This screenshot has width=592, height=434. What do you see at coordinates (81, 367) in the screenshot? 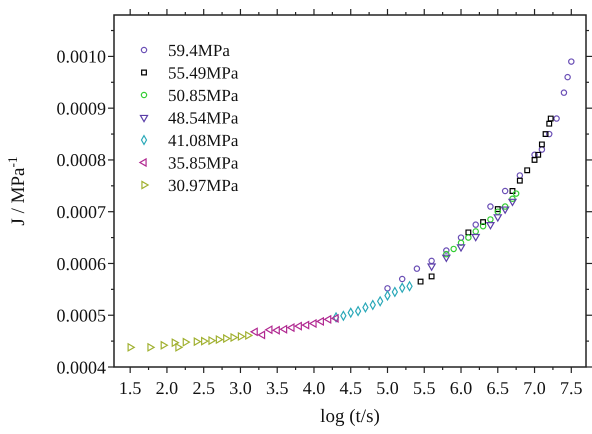
I see `y-tick-label: 0.0004` at bounding box center [81, 367].